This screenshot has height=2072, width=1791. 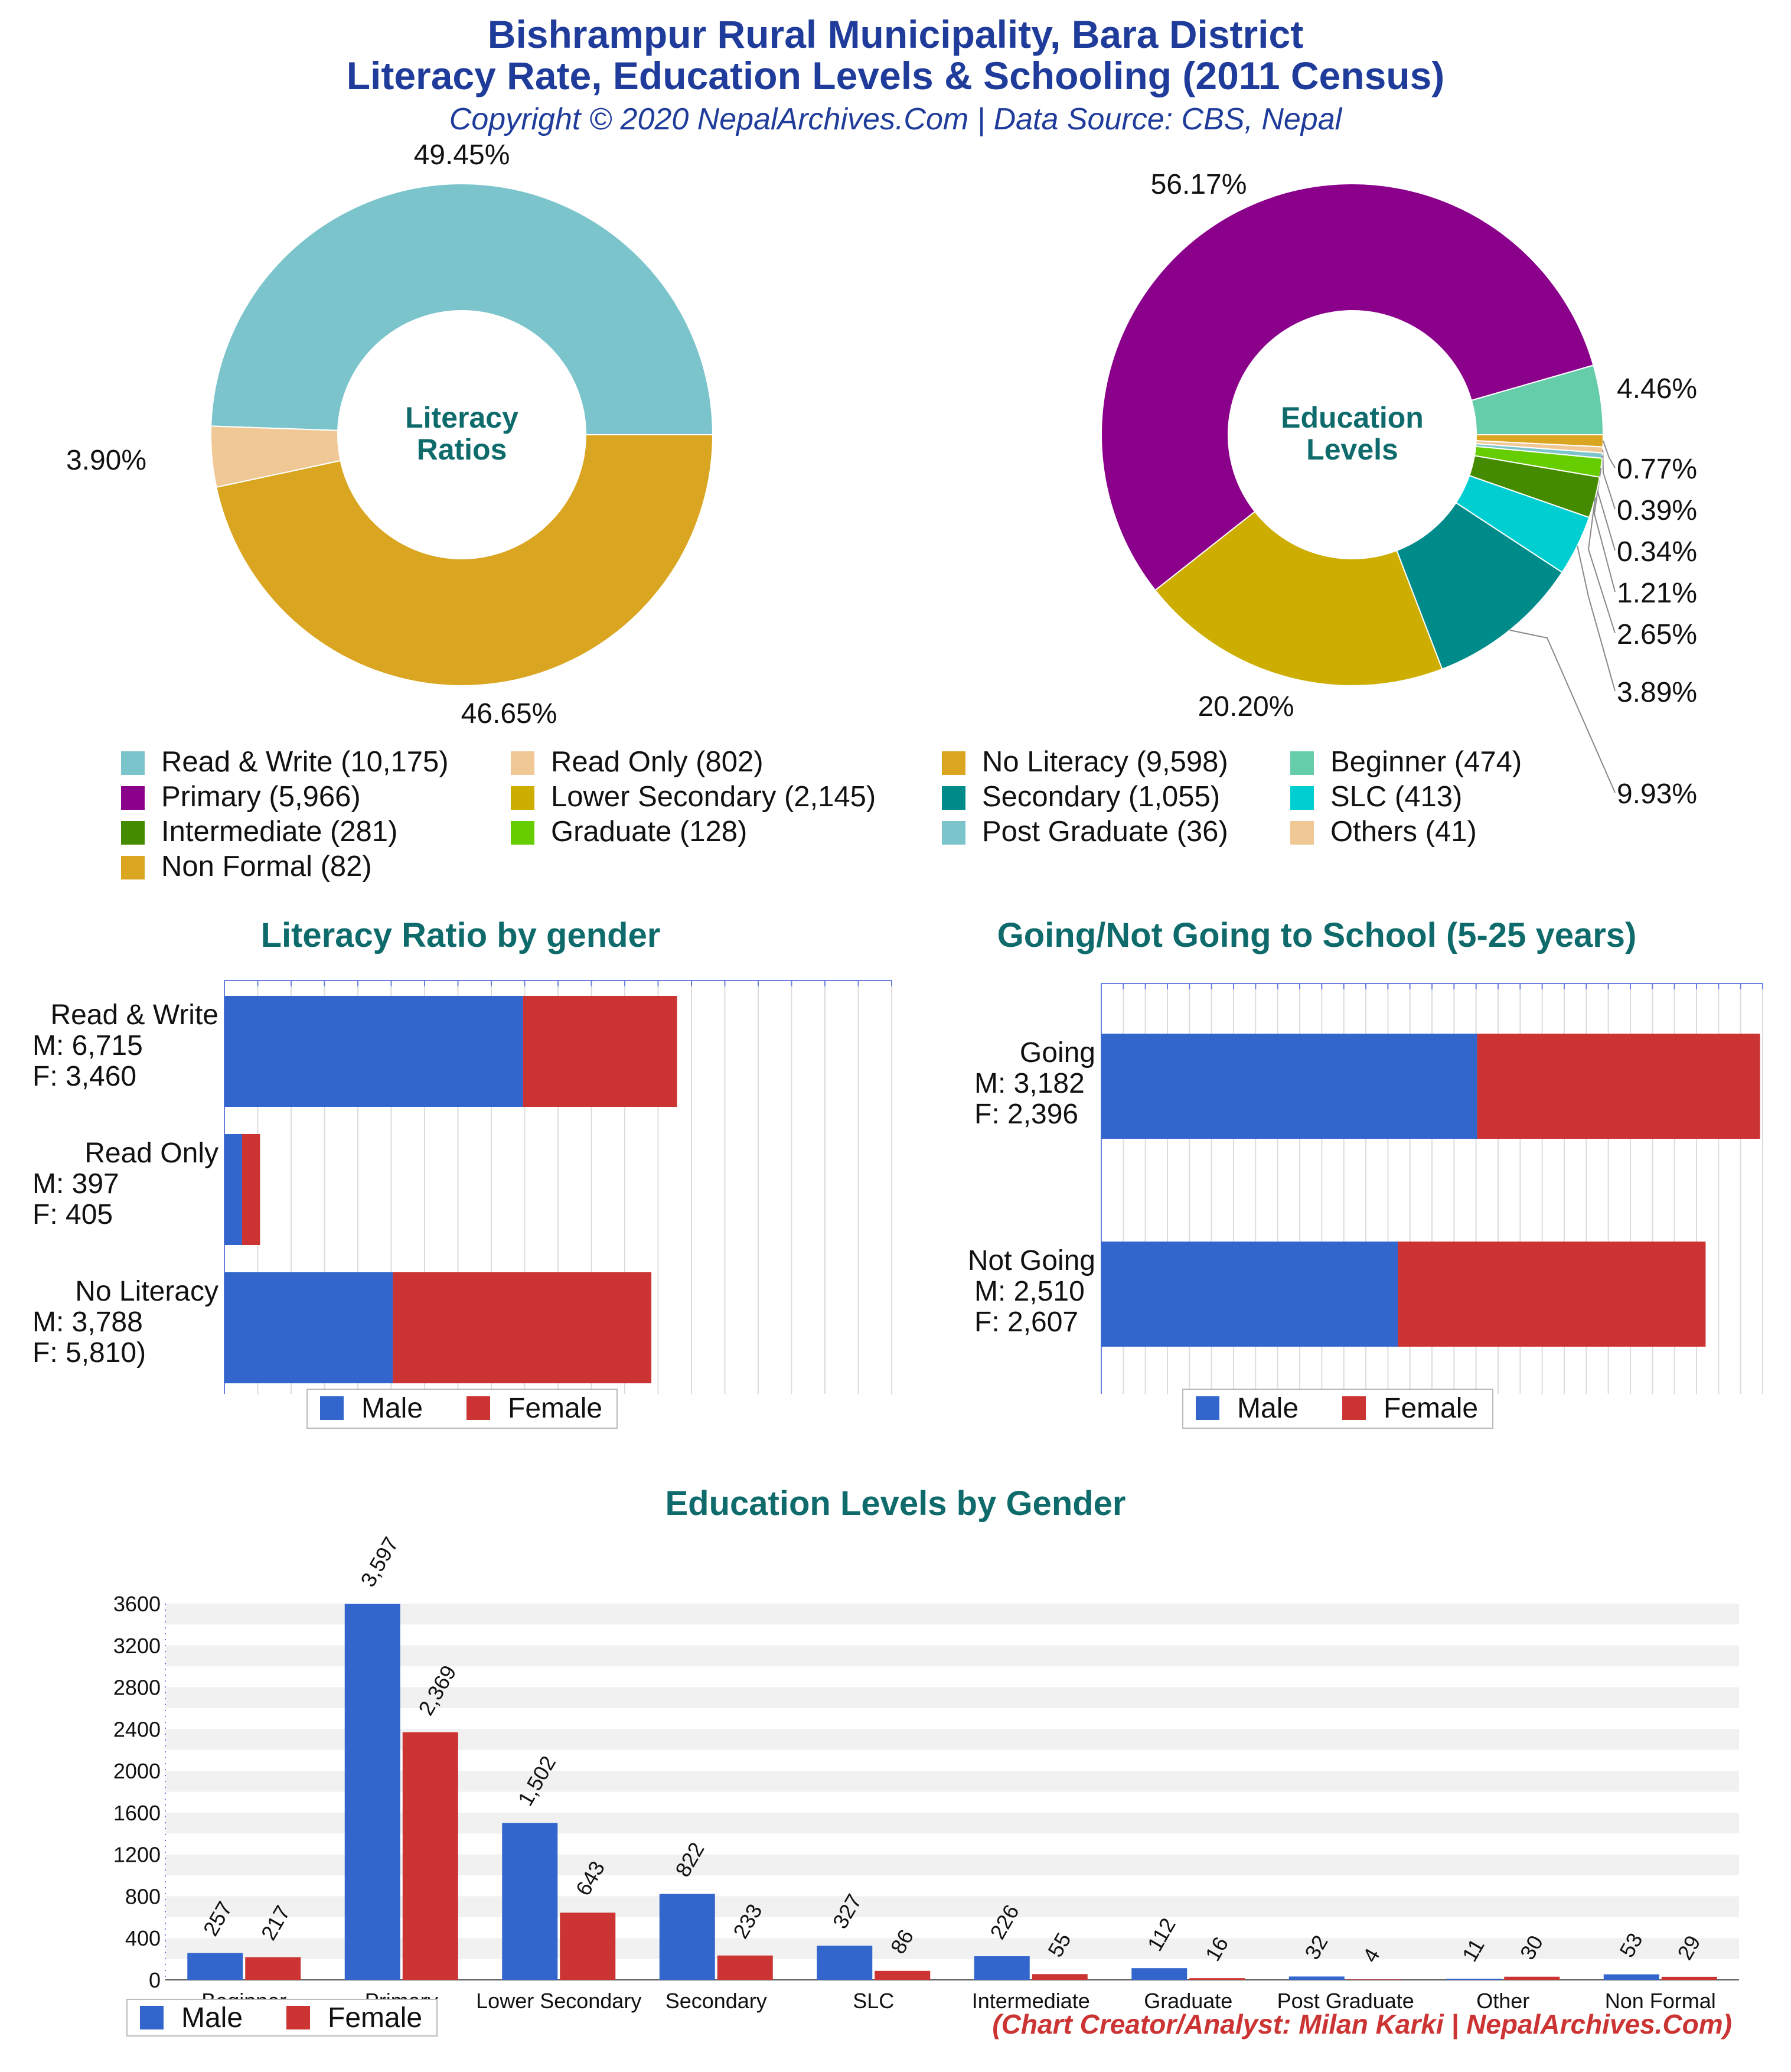 What do you see at coordinates (1631, 1977) in the screenshot?
I see `education-gender-bar-male-non-formal` at bounding box center [1631, 1977].